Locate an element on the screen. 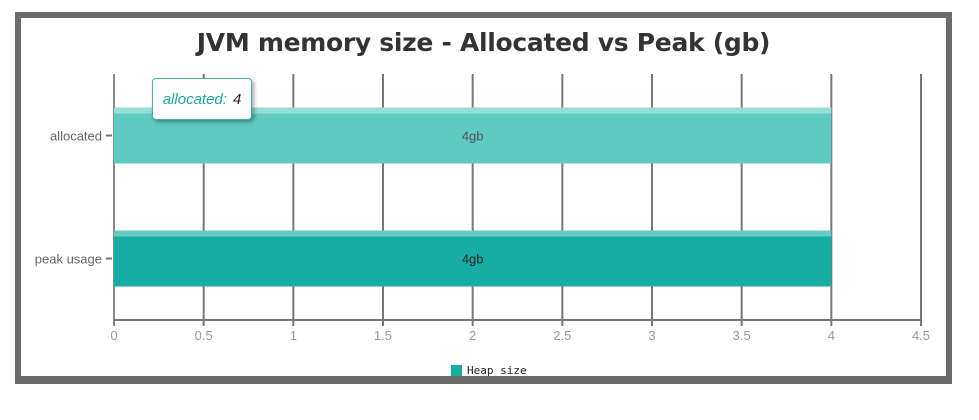 Image resolution: width=979 pixels, height=420 pixels. tooltip: allocated: 4 is located at coordinates (202, 99).